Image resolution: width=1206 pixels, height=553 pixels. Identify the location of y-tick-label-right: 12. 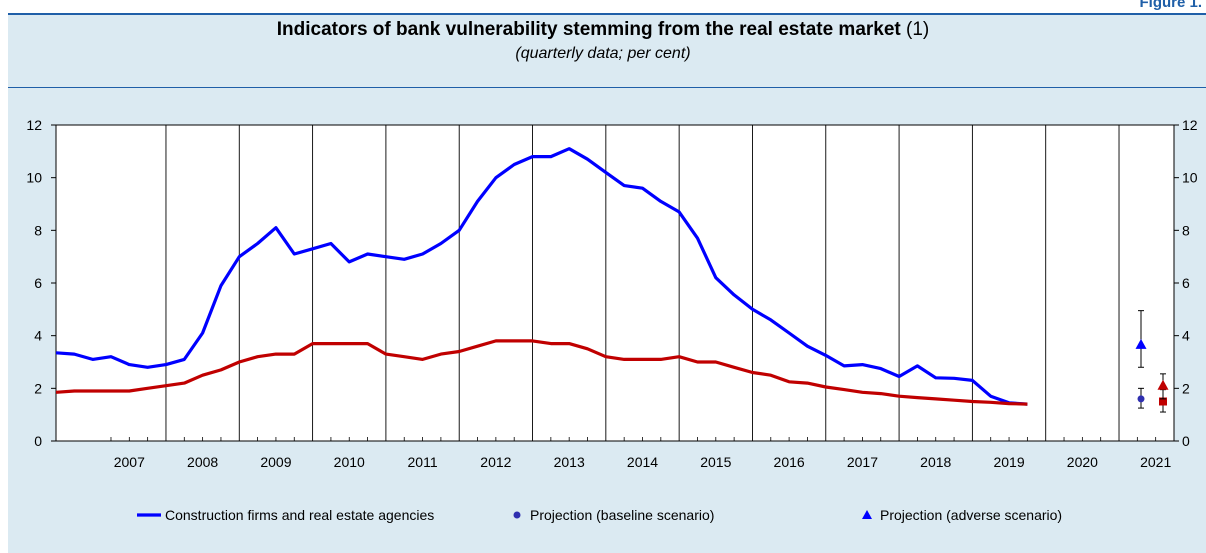
(1190, 125).